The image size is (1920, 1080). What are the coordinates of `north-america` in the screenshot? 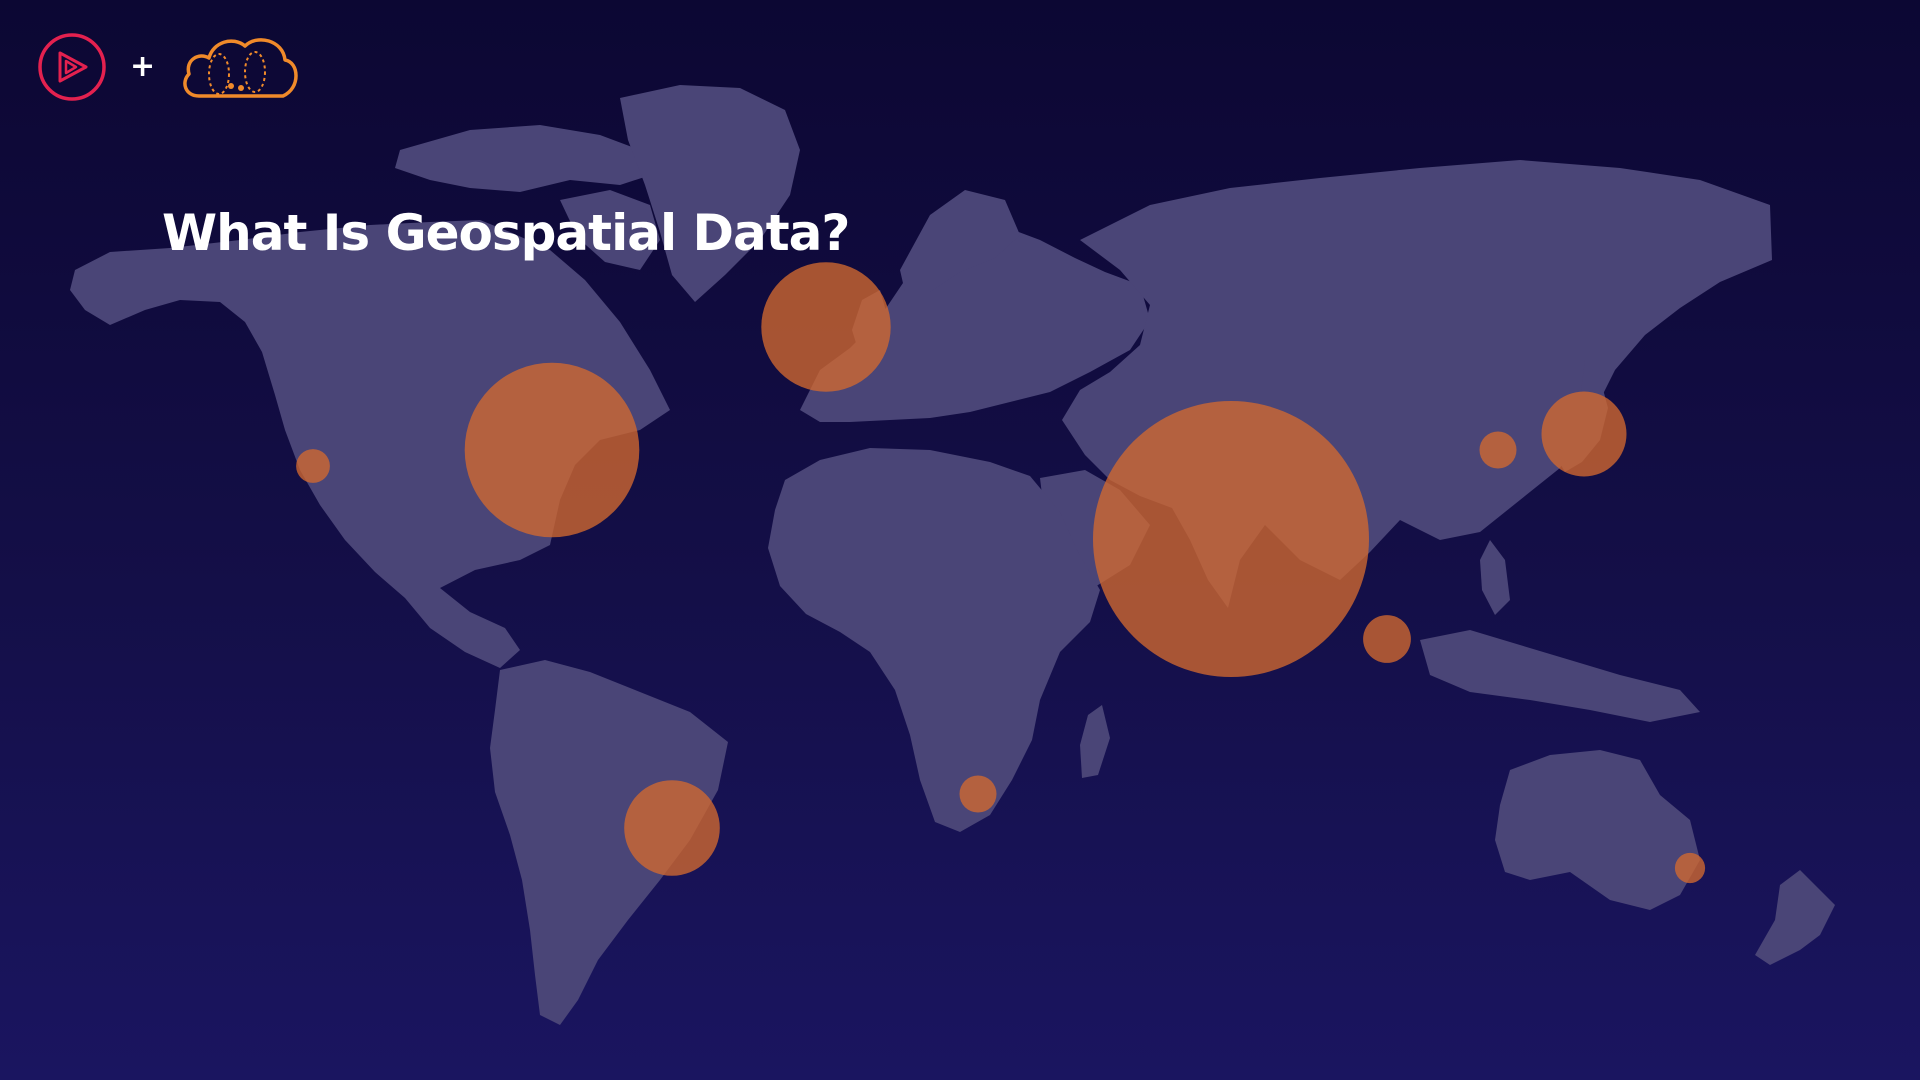 It's located at (370, 444).